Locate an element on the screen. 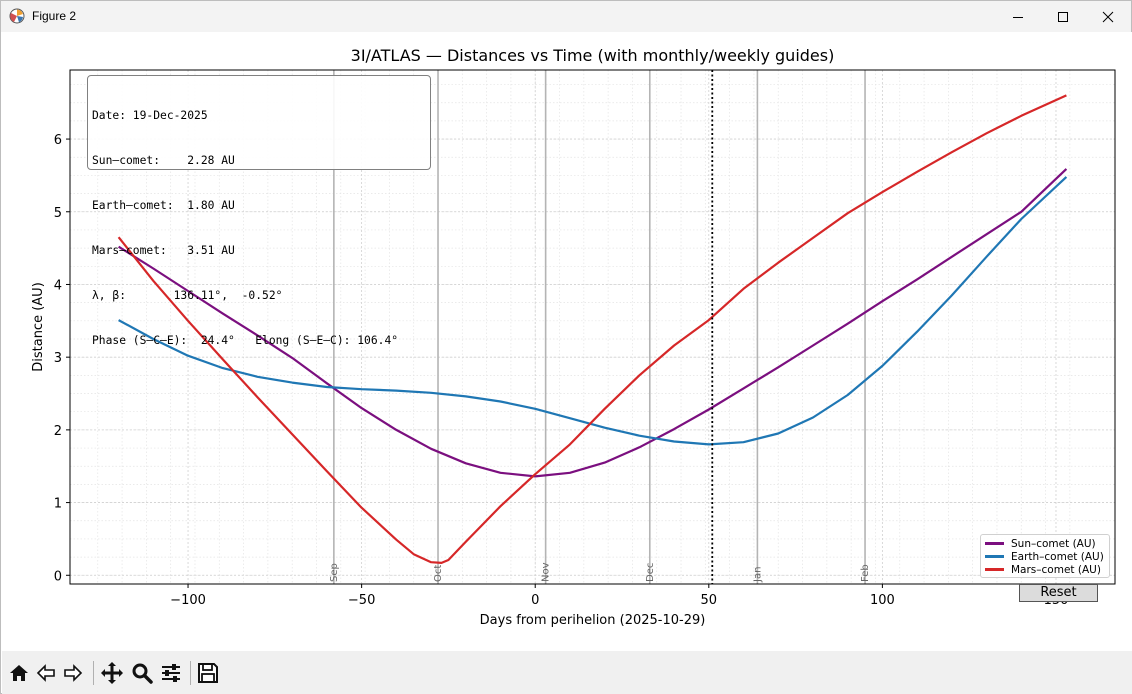 The image size is (1132, 694). y-tick-label: 3 is located at coordinates (58, 358).